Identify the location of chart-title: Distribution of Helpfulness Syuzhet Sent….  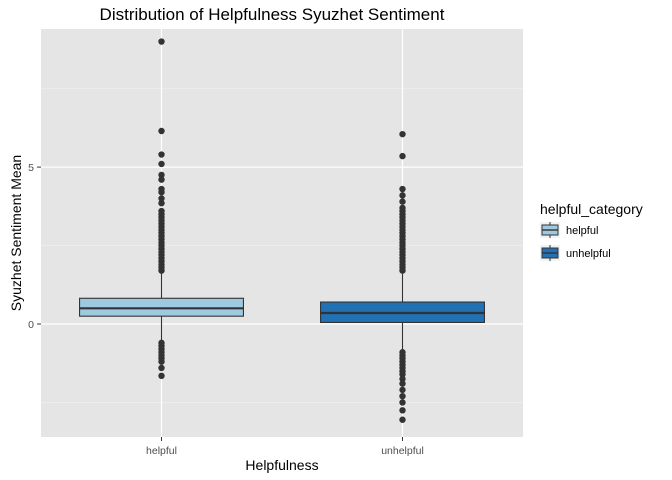
(272, 14).